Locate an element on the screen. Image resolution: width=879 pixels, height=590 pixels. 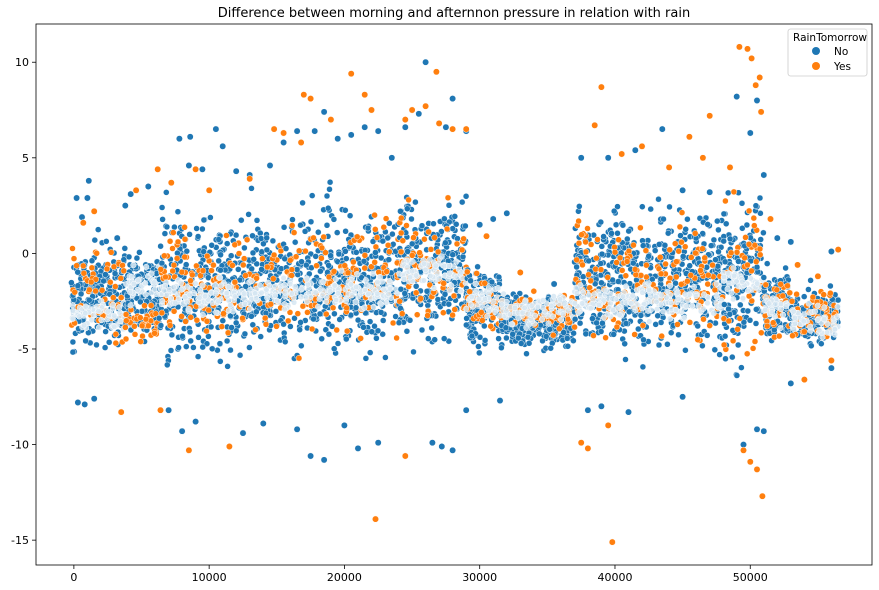
legend-marker-no is located at coordinates (816, 51).